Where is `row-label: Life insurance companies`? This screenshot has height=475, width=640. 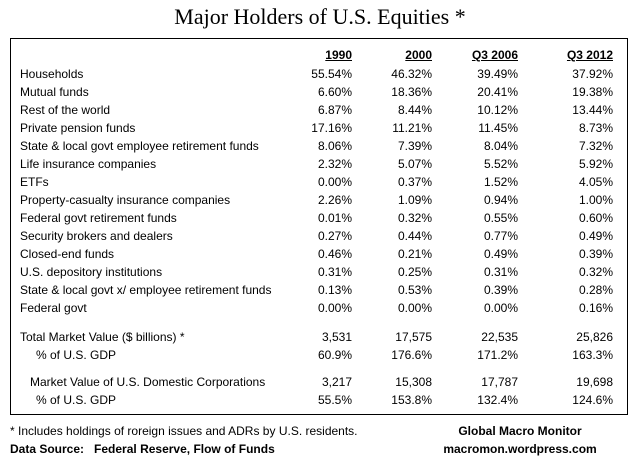
row-label: Life insurance companies is located at coordinates (88, 164).